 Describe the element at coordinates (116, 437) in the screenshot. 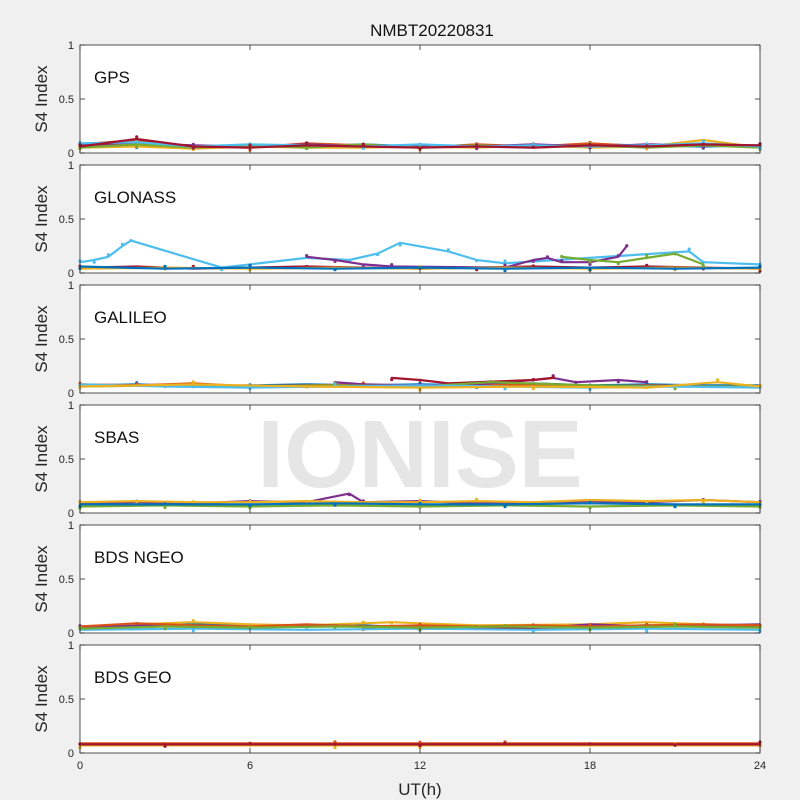

I see `panel-label: SBAS` at that location.